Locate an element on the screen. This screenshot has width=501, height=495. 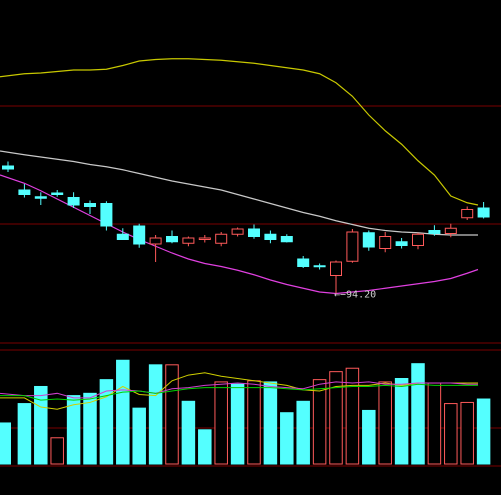
price-annotations: ←−94.20 is located at coordinates (355, 295).